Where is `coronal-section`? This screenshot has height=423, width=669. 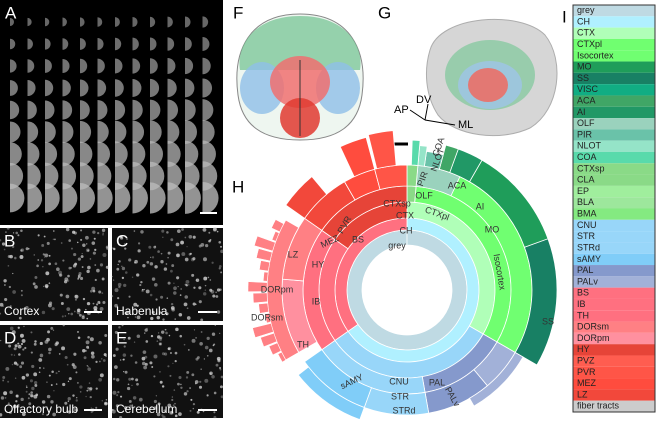 coronal-section is located at coordinates (322, 79).